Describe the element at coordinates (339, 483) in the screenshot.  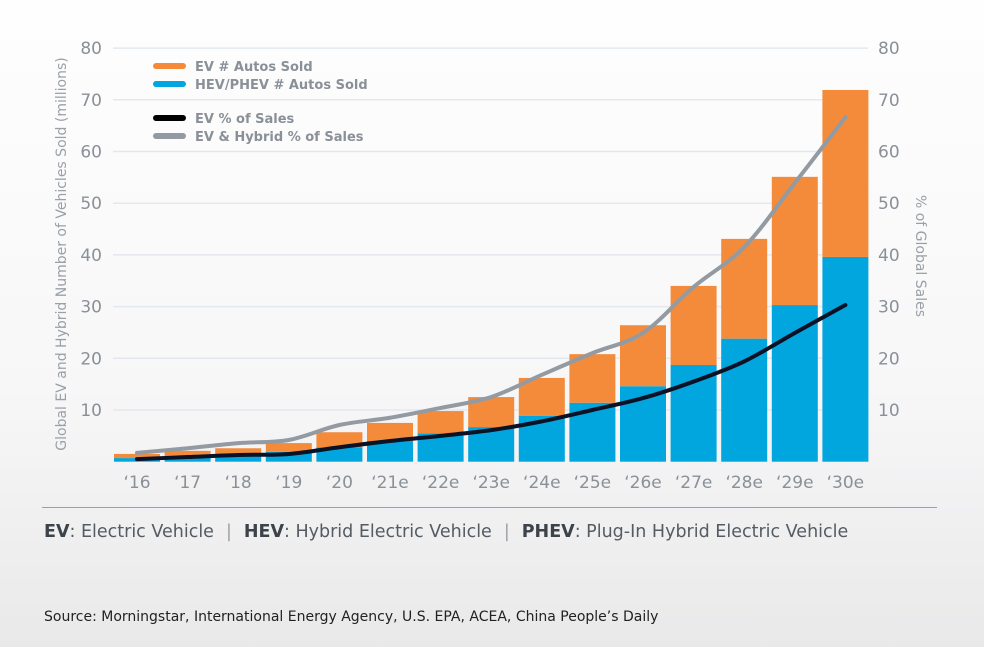
I see `x-tick-label: ‘20` at that location.